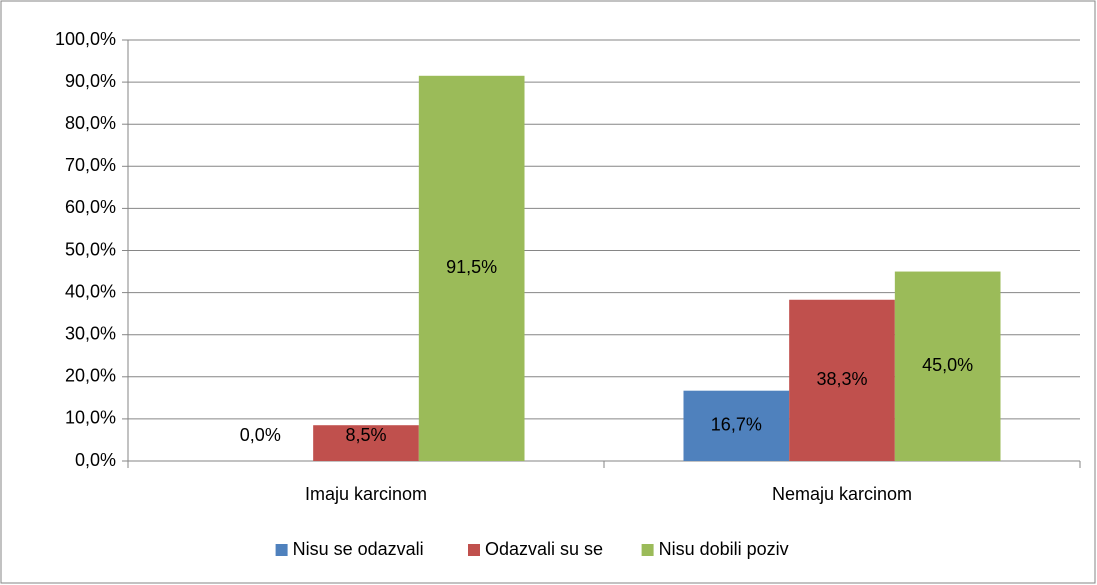 This screenshot has width=1097, height=585. Describe the element at coordinates (842, 494) in the screenshot. I see `x-tick-label: Nemaju karcinom` at that location.